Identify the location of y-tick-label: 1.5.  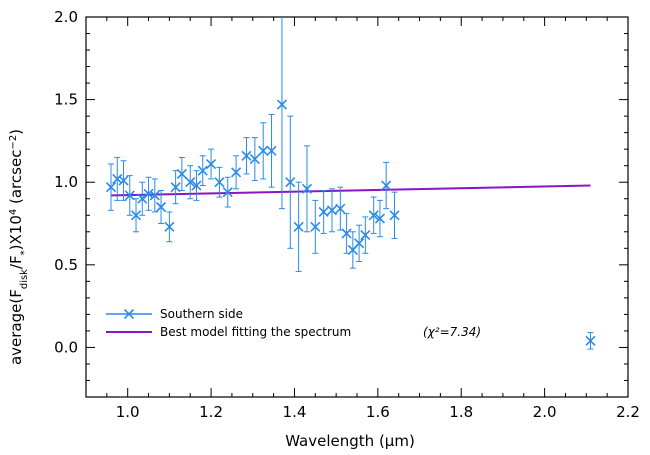
(66, 100).